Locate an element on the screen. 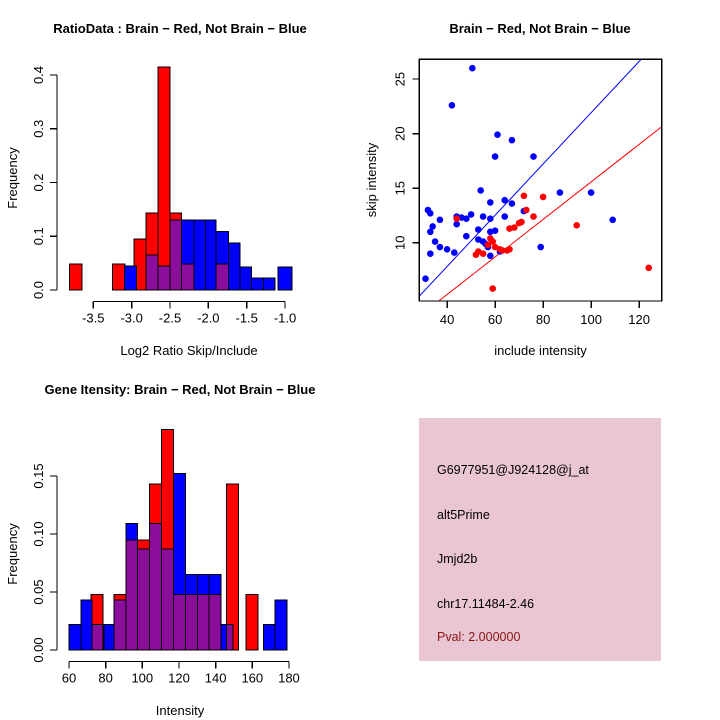  y-tick-label: 0.10 is located at coordinates (38, 533).